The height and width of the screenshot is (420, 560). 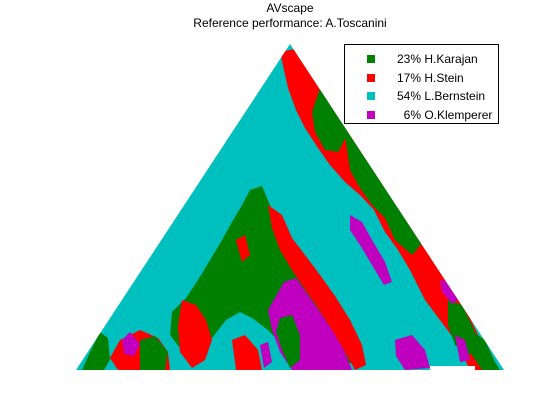 What do you see at coordinates (441, 96) in the screenshot?
I see `legend-label: 54% L.Bernstein` at bounding box center [441, 96].